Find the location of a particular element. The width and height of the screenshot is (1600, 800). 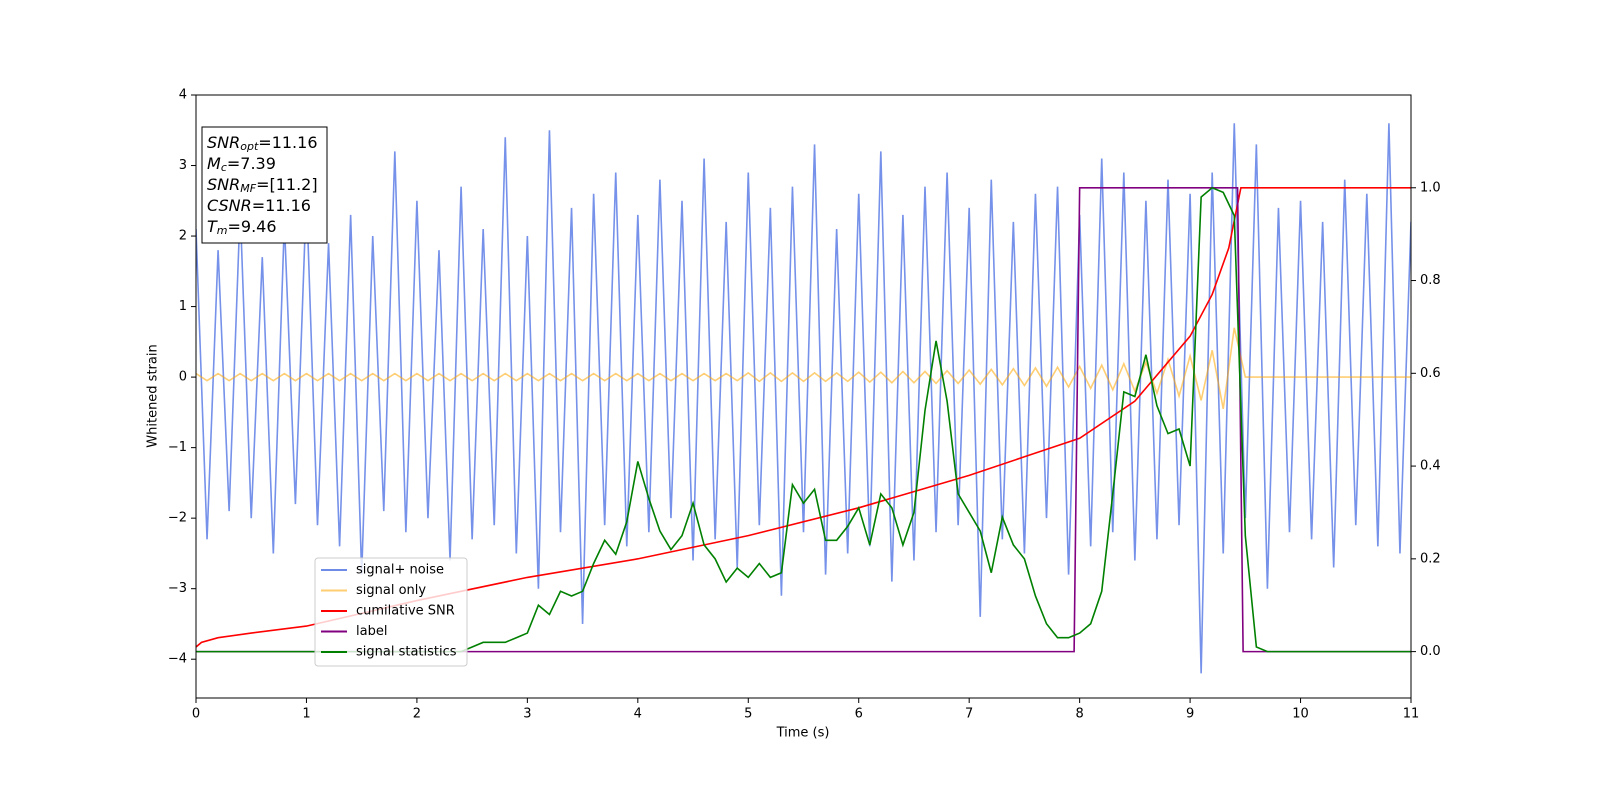

y-tick-label: 3 is located at coordinates (183, 165).